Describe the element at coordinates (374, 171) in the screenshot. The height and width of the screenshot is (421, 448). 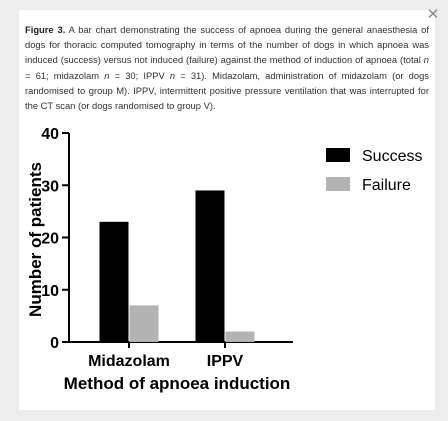
I see `chart-legend: Success Failure` at that location.